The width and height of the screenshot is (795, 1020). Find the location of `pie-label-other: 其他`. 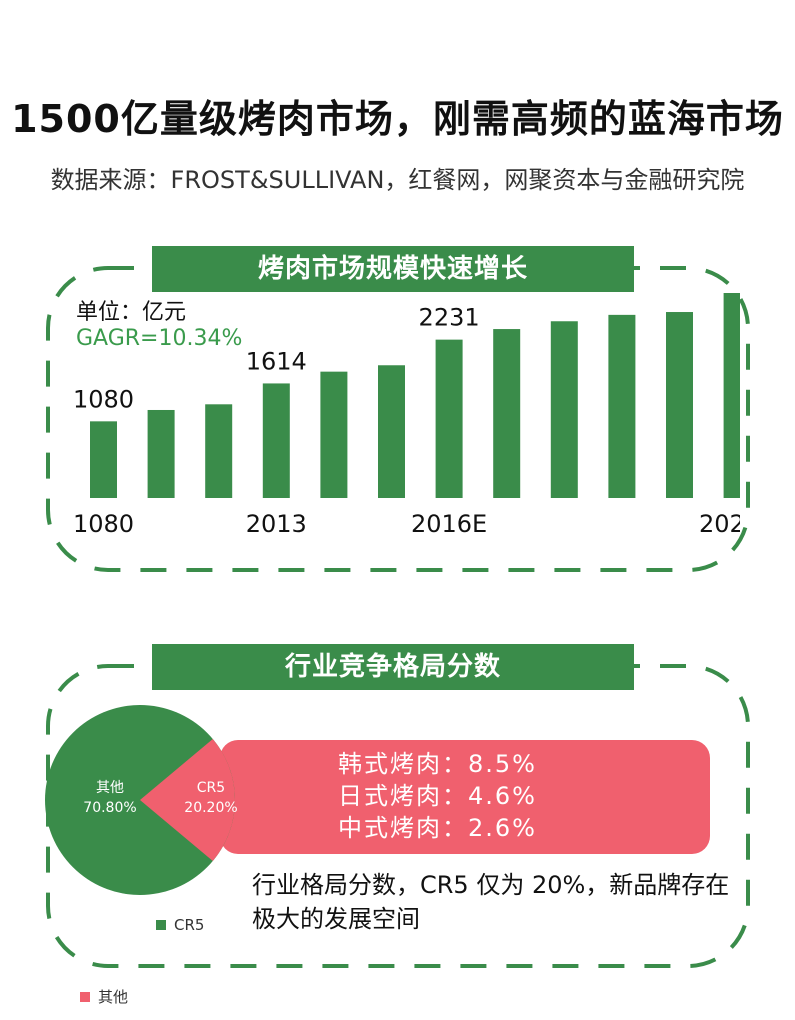

pie-label-other: 其他 is located at coordinates (110, 788).